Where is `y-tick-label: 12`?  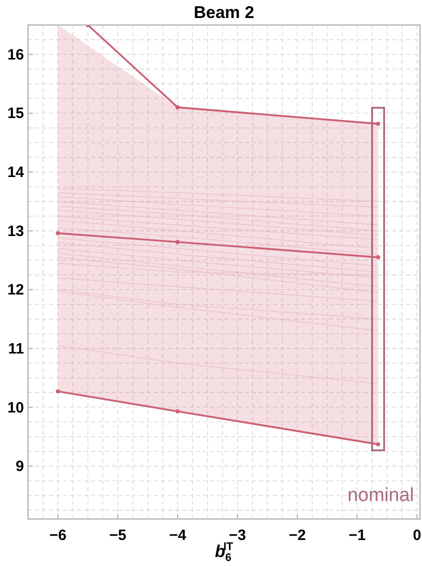
y-tick-label: 12 is located at coordinates (15, 290).